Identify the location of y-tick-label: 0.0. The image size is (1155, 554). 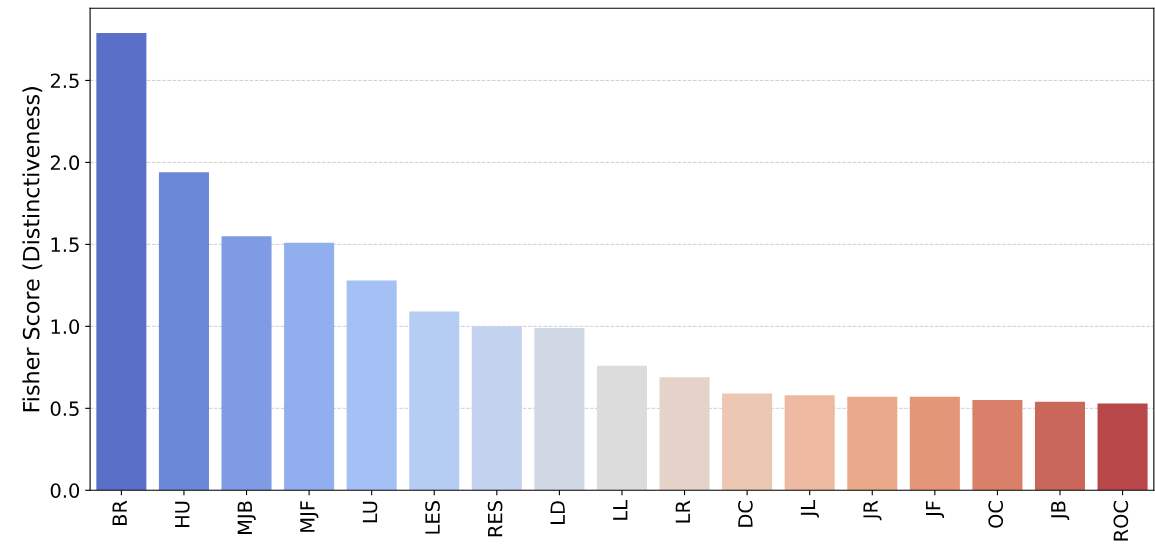
(65, 490).